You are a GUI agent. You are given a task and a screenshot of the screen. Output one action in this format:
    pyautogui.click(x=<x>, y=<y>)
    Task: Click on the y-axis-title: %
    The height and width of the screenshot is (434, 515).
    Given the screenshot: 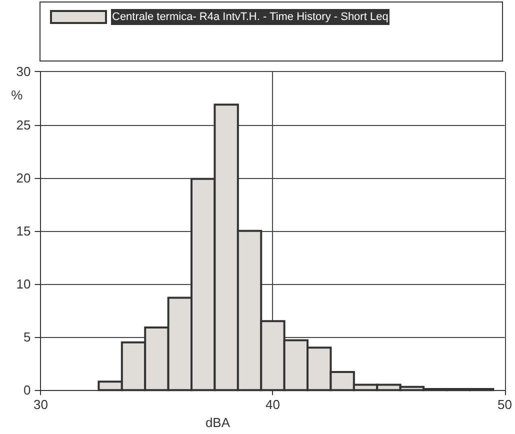 What is the action you would take?
    pyautogui.click(x=17, y=95)
    